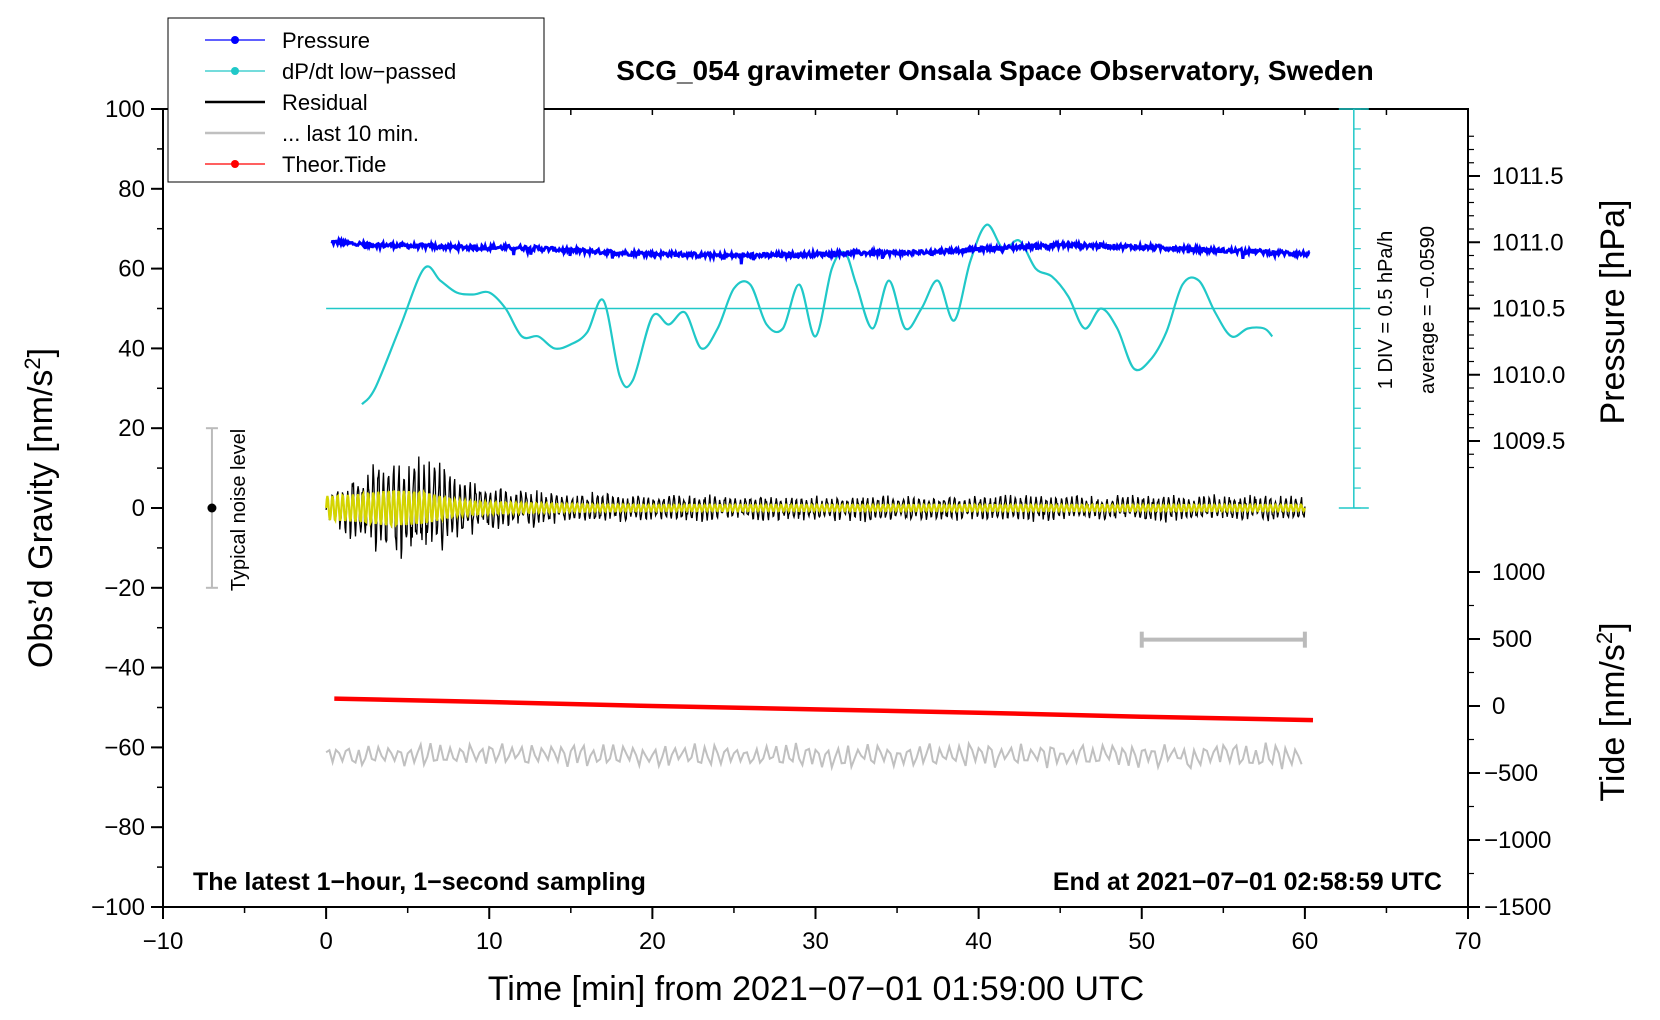 The width and height of the screenshot is (1660, 1020). I want to click on x-axis-title: Time [min] from 2021−07−01 01:59:00 UTC, so click(816, 989).